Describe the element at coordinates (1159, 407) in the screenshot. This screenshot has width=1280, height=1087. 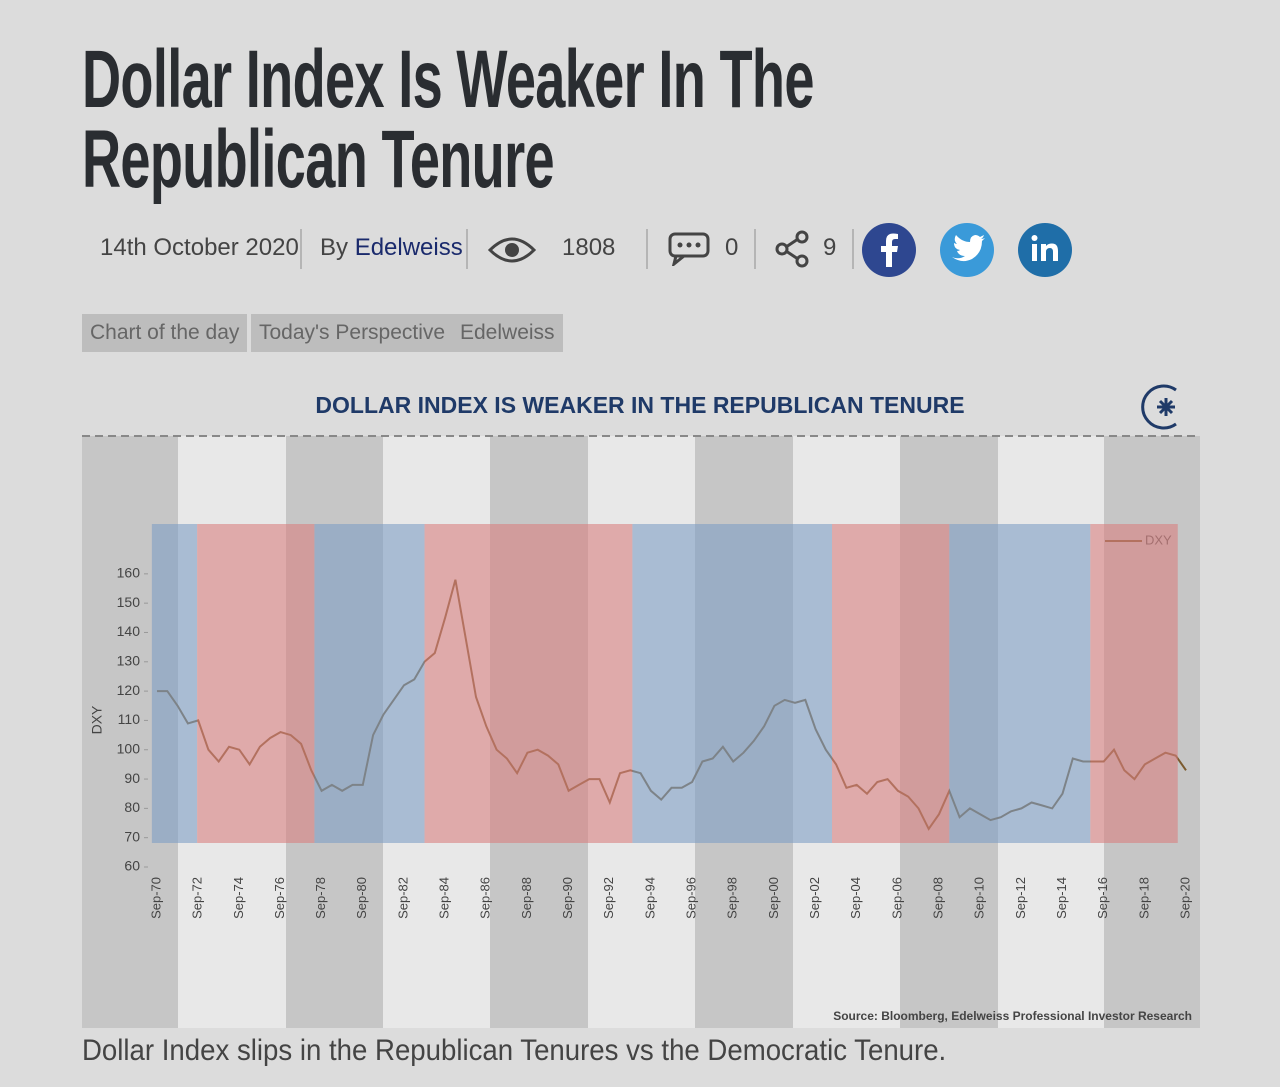
I see `logo` at that location.